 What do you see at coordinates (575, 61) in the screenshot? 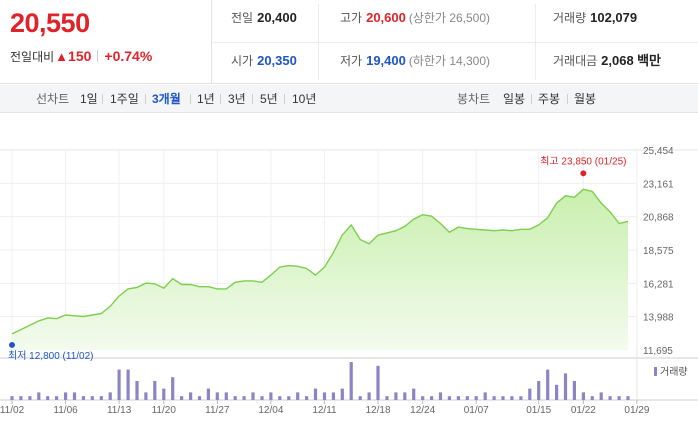
I see `turnover-label: 거래대금` at bounding box center [575, 61].